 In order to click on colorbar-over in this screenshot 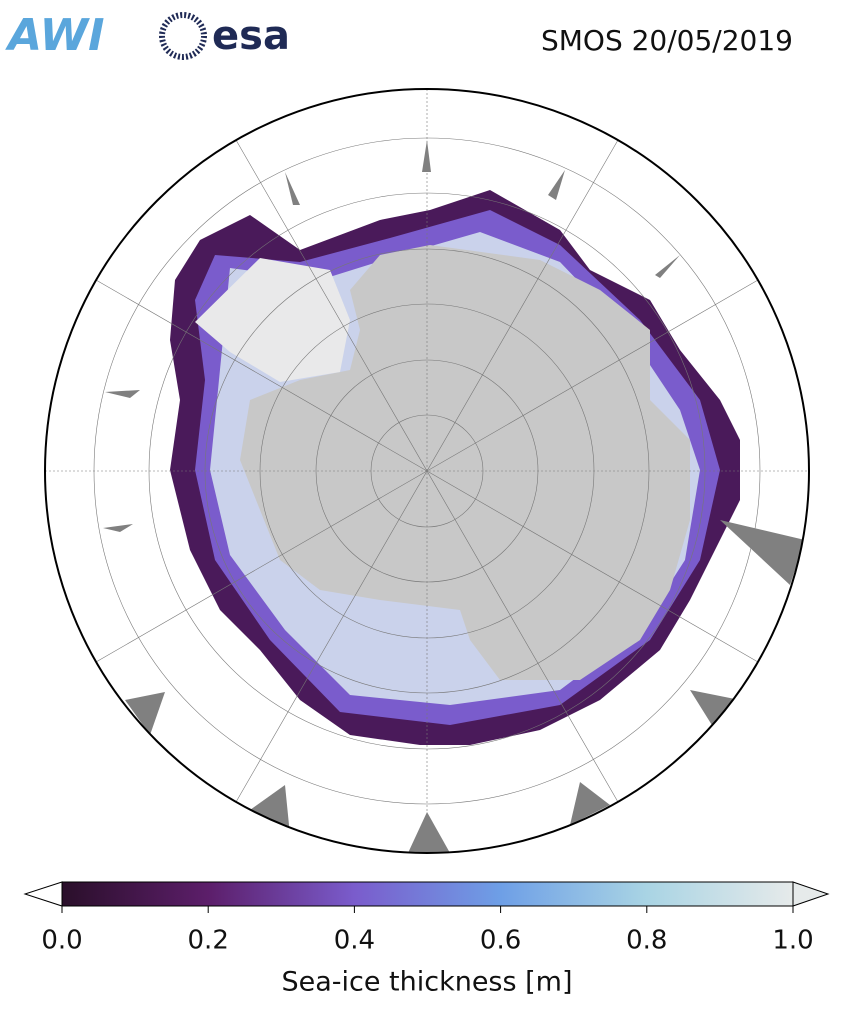, I will do `click(811, 894)`.